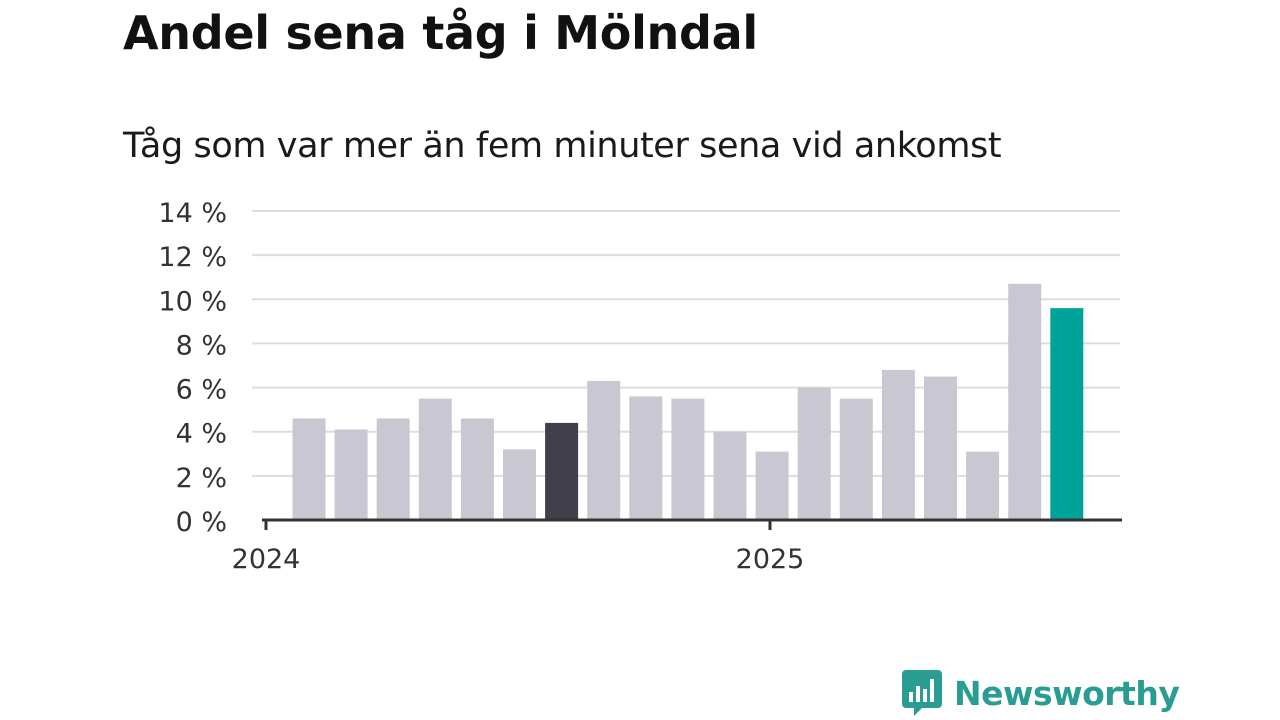  I want to click on y-tick-label: 6 %, so click(201, 390).